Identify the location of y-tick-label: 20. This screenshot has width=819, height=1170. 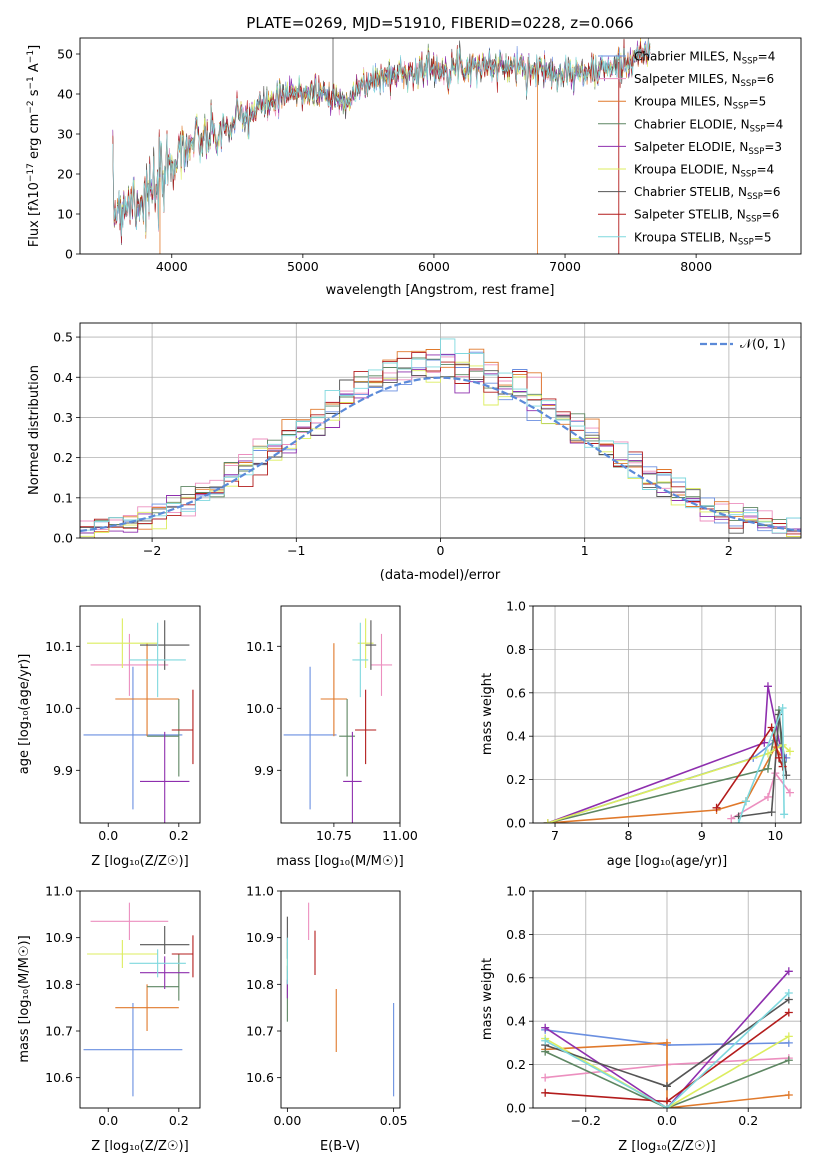
(65, 174).